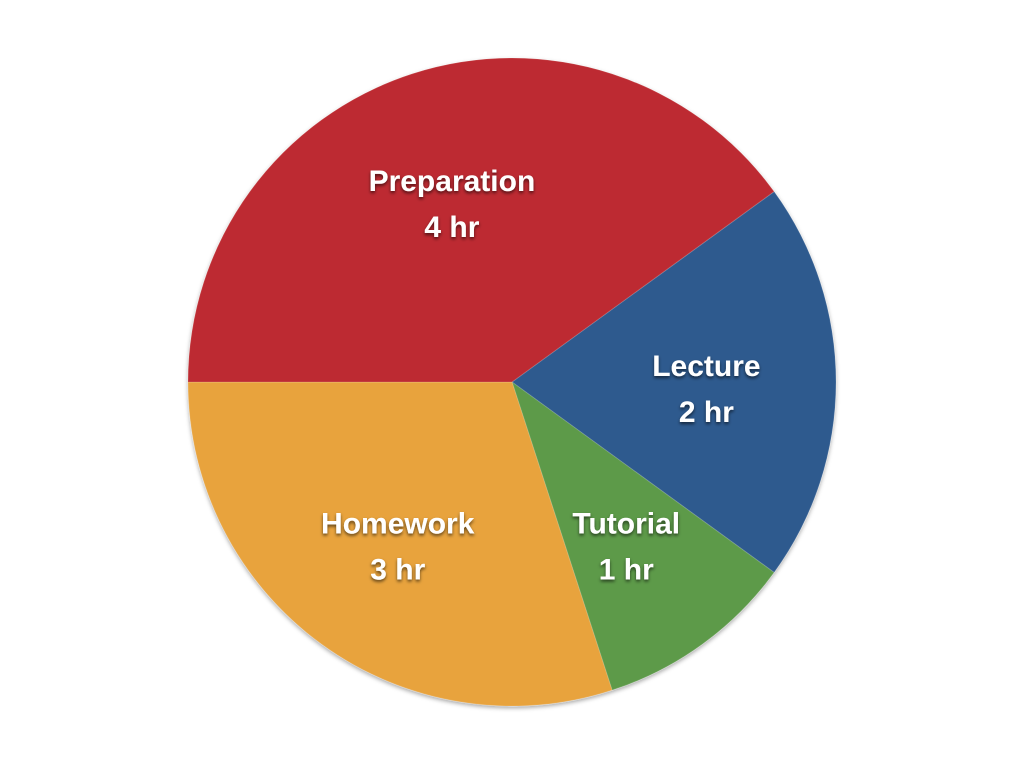 The height and width of the screenshot is (768, 1024). I want to click on slice-value-preparation: 4 hr, so click(451, 227).